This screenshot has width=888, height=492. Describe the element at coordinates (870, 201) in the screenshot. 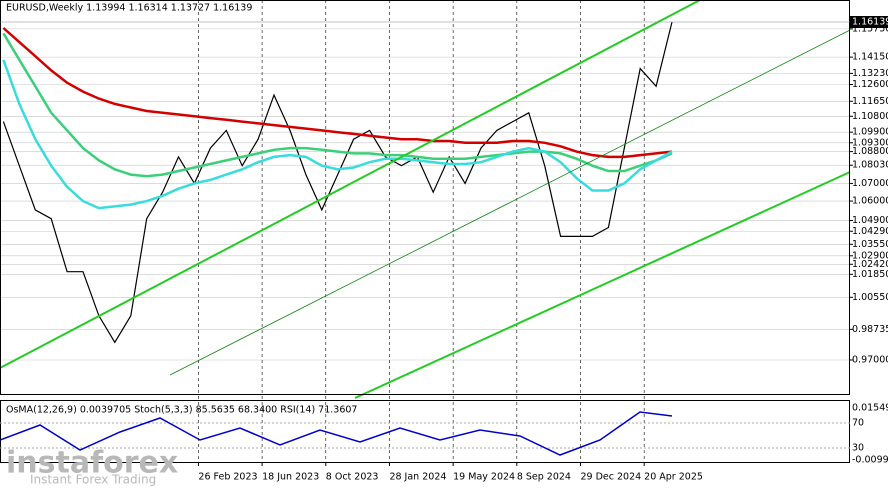

I see `y-tick-label: 1.06000` at that location.